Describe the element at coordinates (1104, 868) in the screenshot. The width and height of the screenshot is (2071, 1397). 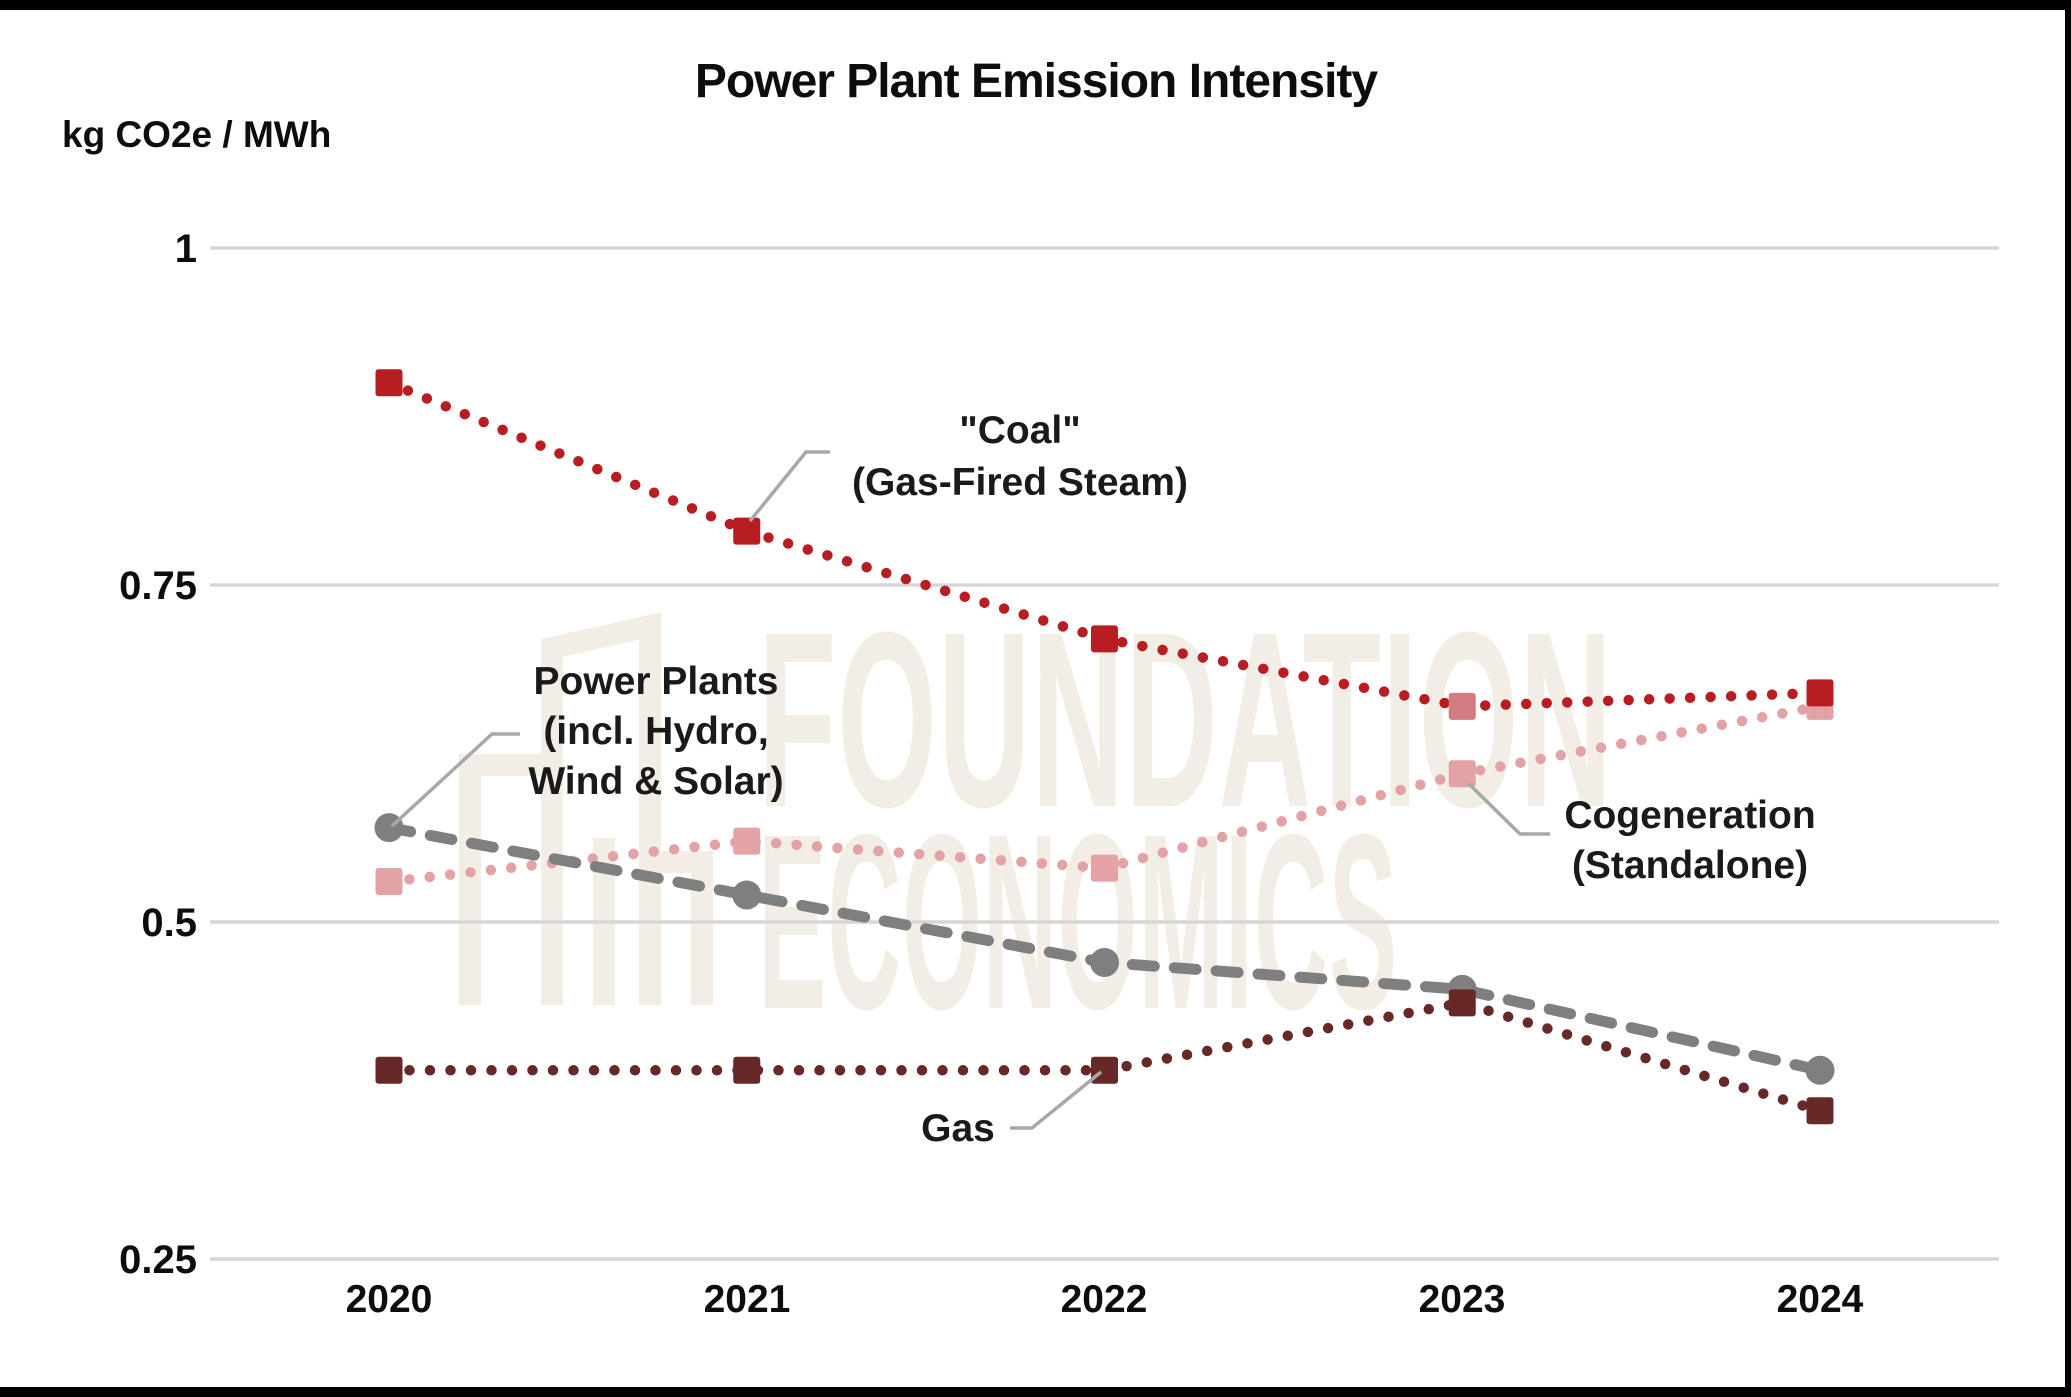
I see `series-cogeneration-marker-2022` at that location.